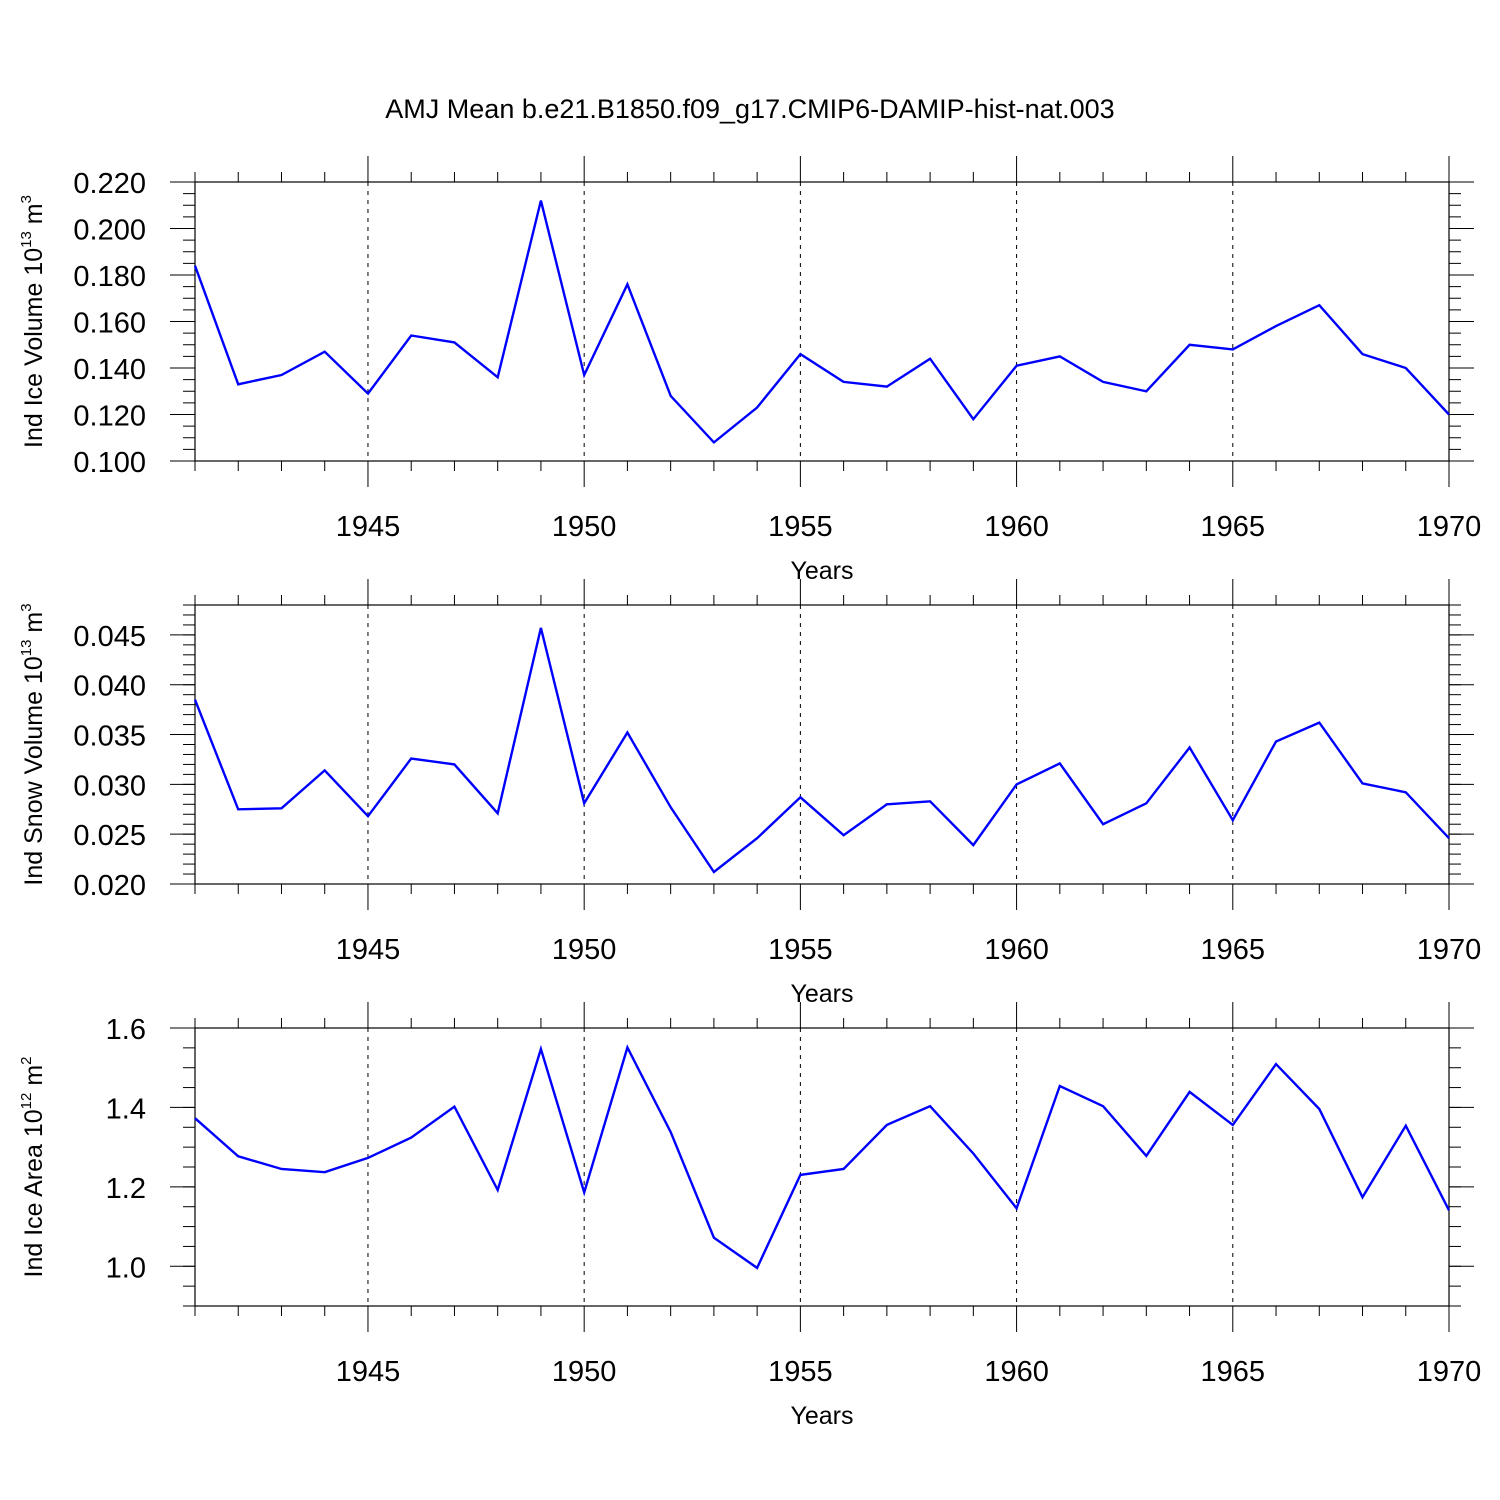 The width and height of the screenshot is (1500, 1500). What do you see at coordinates (126, 1268) in the screenshot?
I see `y-tick-label: 1.0` at bounding box center [126, 1268].